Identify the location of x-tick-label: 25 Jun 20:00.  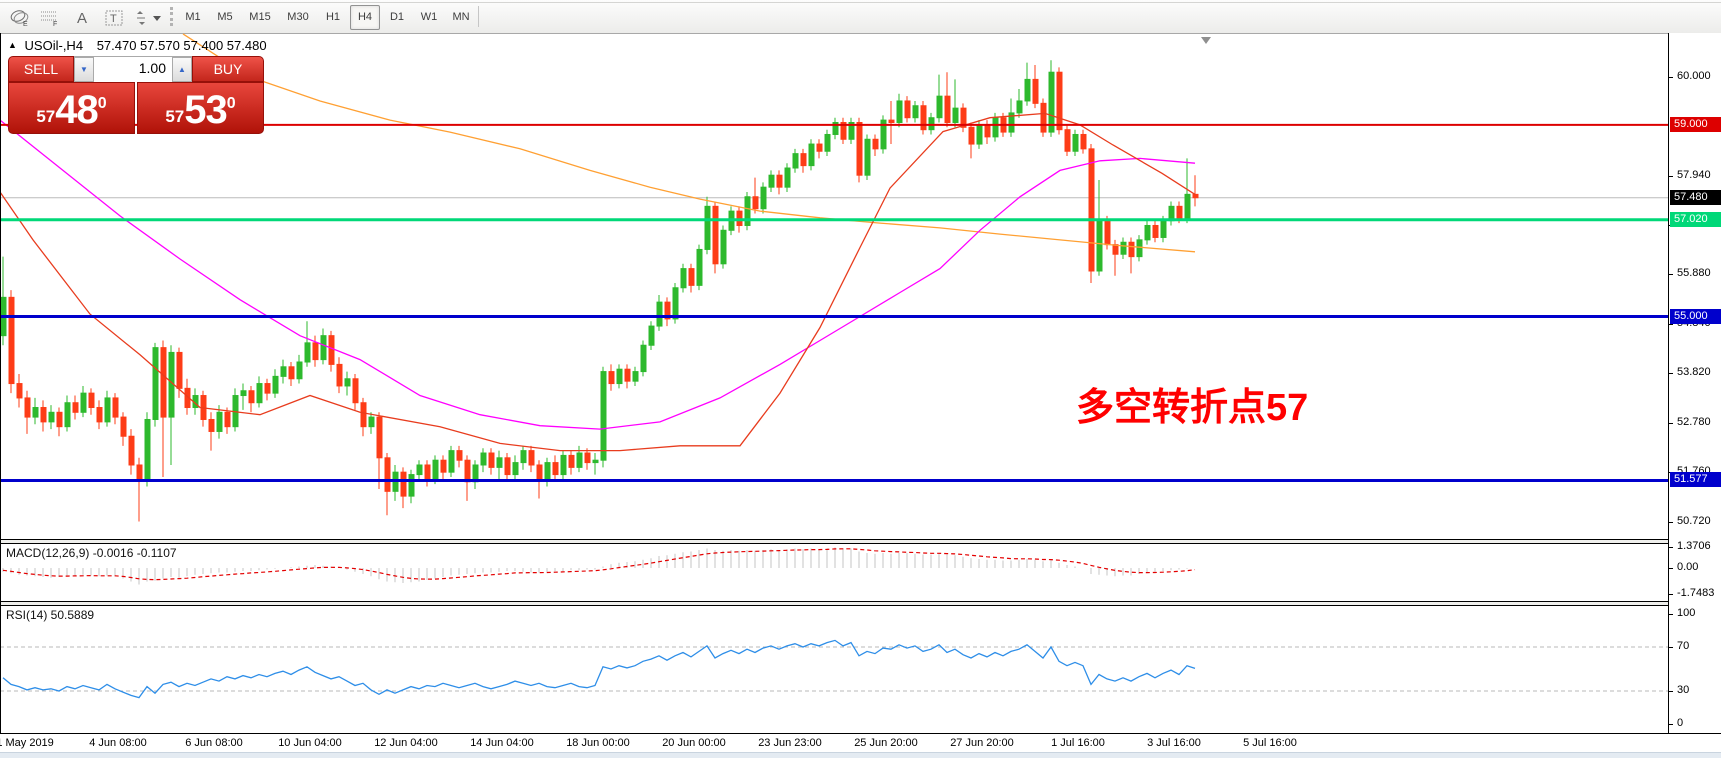
(886, 743).